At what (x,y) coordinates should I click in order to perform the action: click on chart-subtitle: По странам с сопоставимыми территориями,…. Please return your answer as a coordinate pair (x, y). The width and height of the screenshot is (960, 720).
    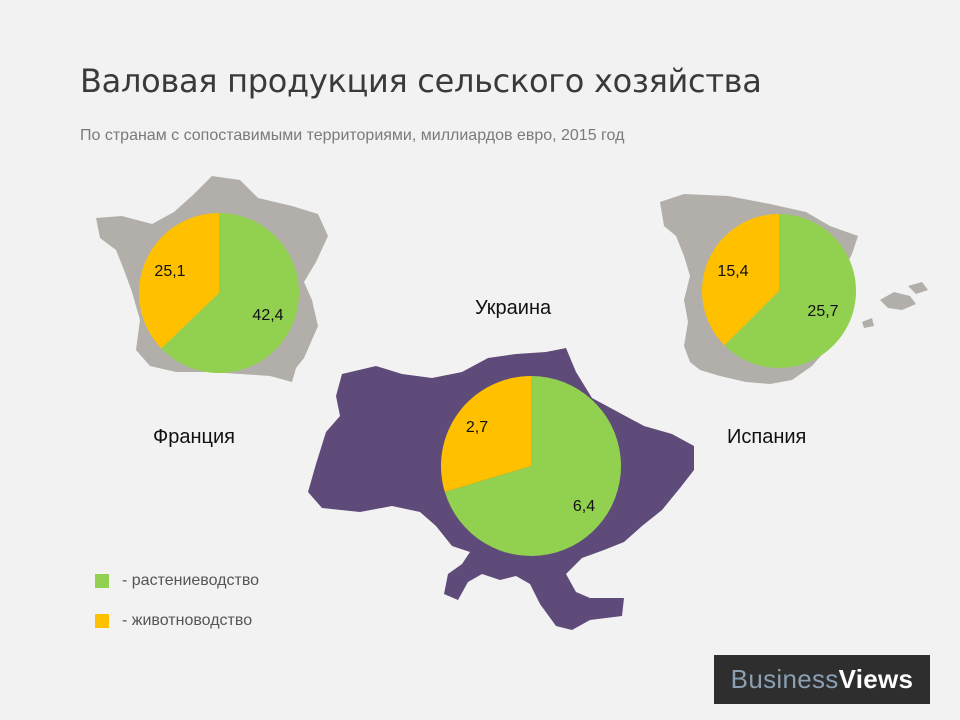
    Looking at the image, I should click on (352, 135).